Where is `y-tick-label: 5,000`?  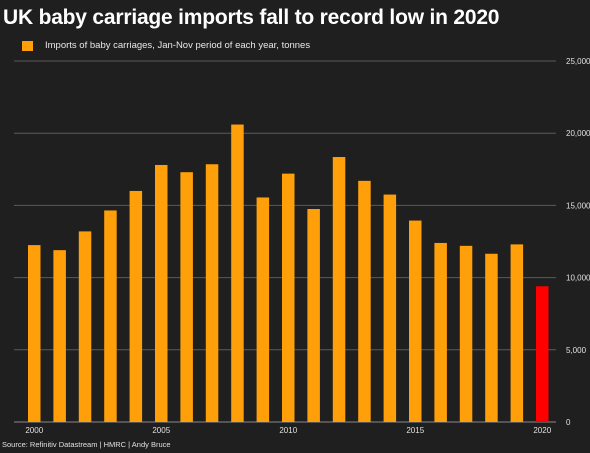 y-tick-label: 5,000 is located at coordinates (576, 350).